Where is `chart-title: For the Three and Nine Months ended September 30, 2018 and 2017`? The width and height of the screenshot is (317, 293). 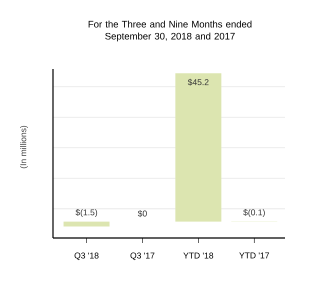
chart-title: For the Three and Nine Months ended September 30, 2018 and 2017 is located at coordinates (170, 31).